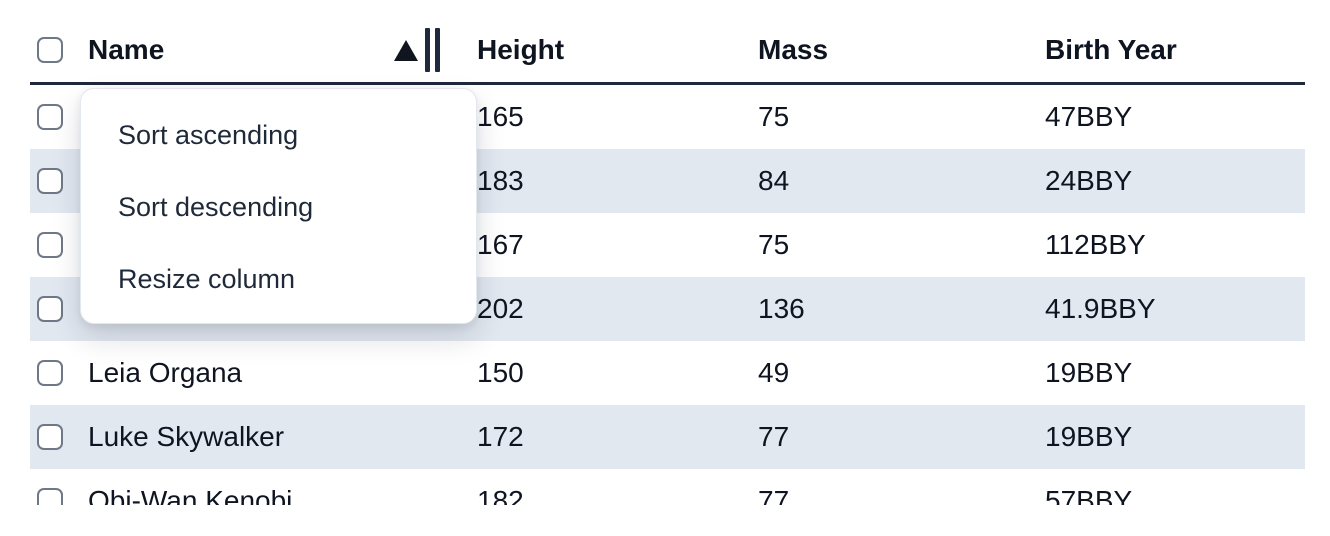  What do you see at coordinates (667, 373) in the screenshot?
I see `table-row: Leia Organa 150 49 19BBY` at bounding box center [667, 373].